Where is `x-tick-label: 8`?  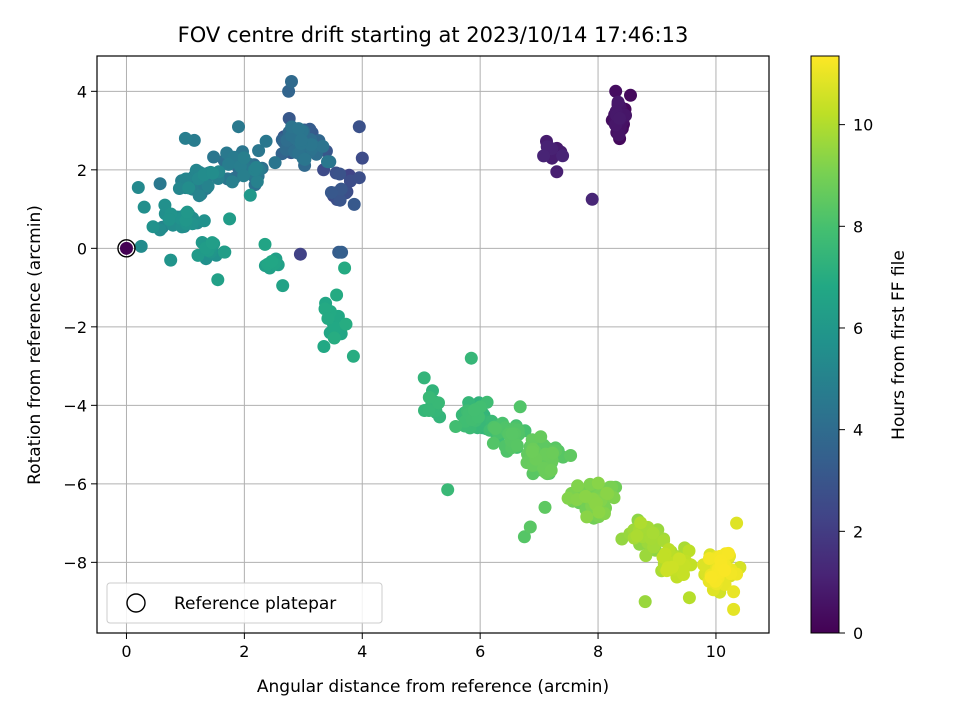
x-tick-label: 8 is located at coordinates (598, 651).